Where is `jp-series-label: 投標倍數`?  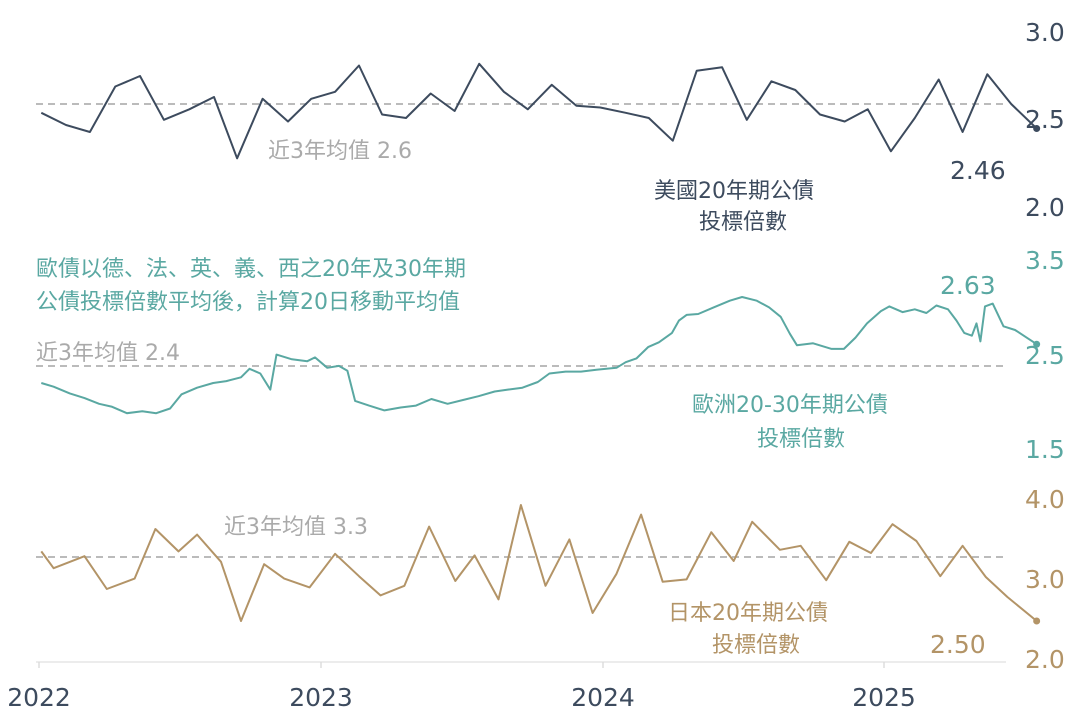 jp-series-label: 投標倍數 is located at coordinates (756, 645).